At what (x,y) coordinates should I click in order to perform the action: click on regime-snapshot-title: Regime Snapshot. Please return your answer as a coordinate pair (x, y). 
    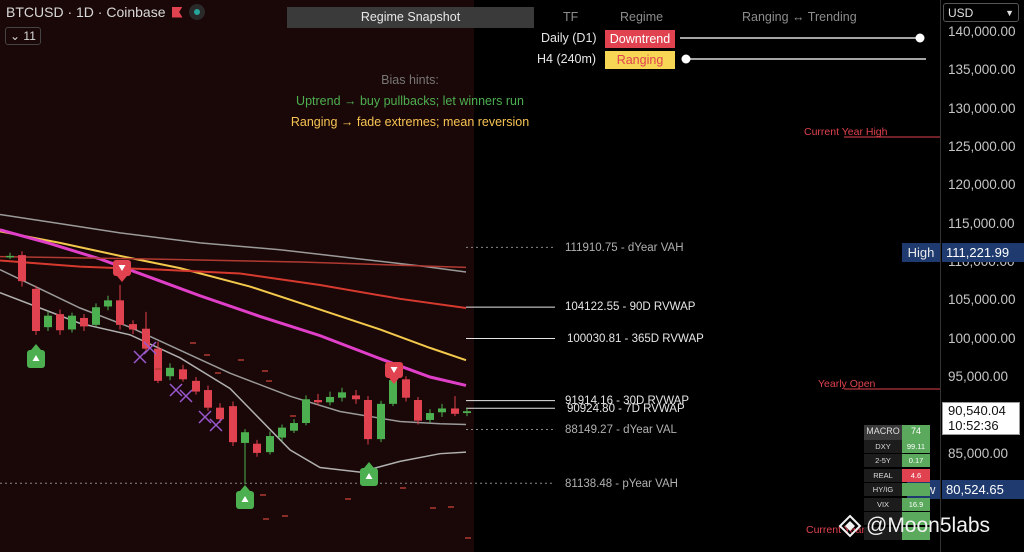
    Looking at the image, I should click on (410, 17).